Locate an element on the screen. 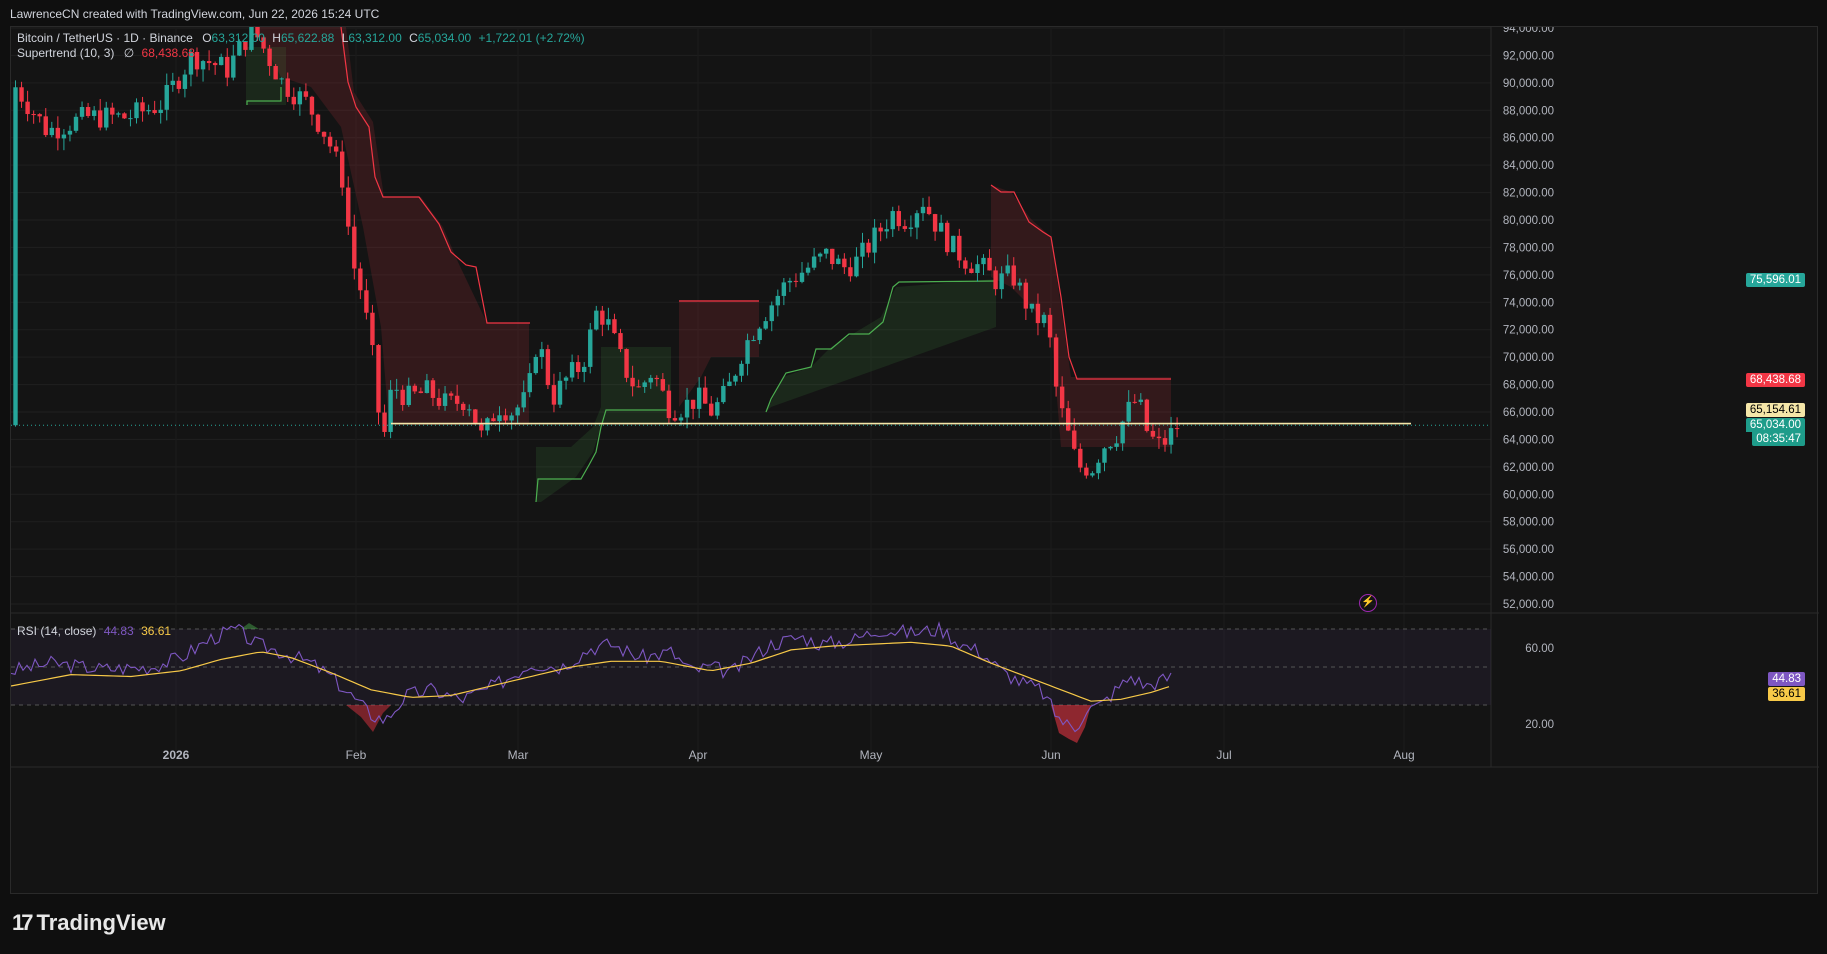 The width and height of the screenshot is (1827, 954). price-axis-label: 60,000.00 is located at coordinates (1528, 495).